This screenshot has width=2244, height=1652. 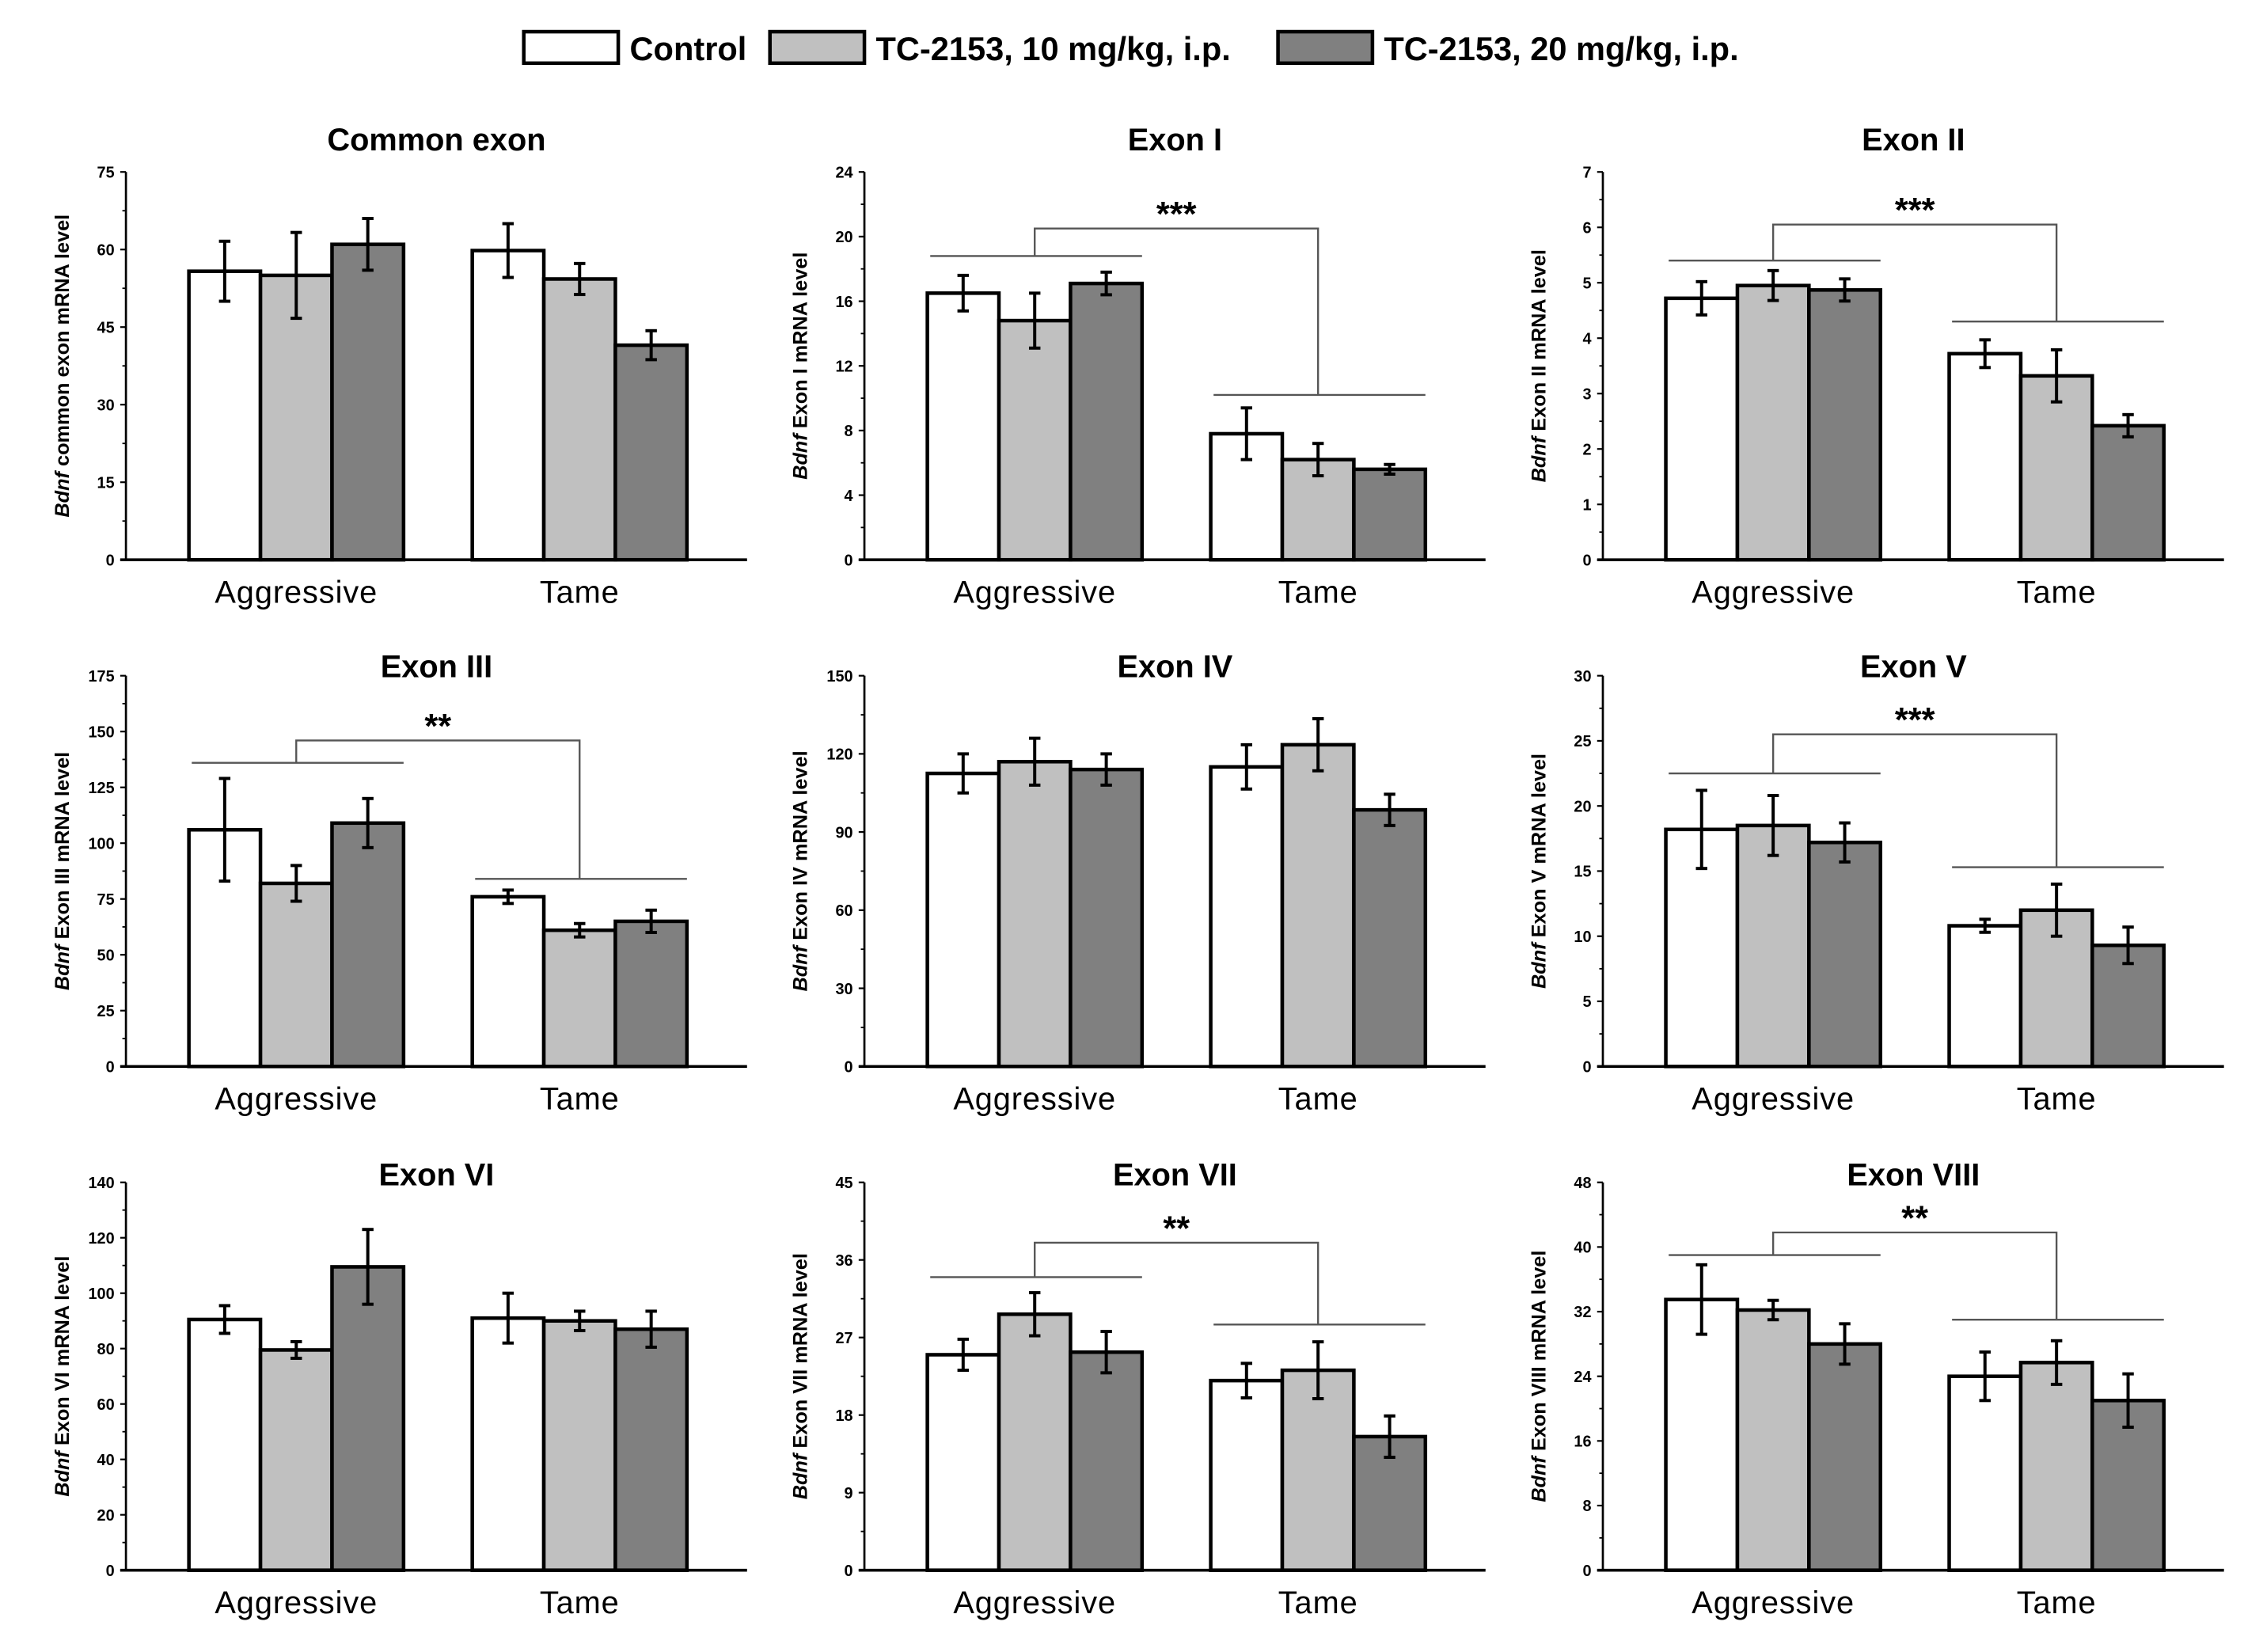 What do you see at coordinates (843, 1338) in the screenshot?
I see `y-tick-label: 27` at bounding box center [843, 1338].